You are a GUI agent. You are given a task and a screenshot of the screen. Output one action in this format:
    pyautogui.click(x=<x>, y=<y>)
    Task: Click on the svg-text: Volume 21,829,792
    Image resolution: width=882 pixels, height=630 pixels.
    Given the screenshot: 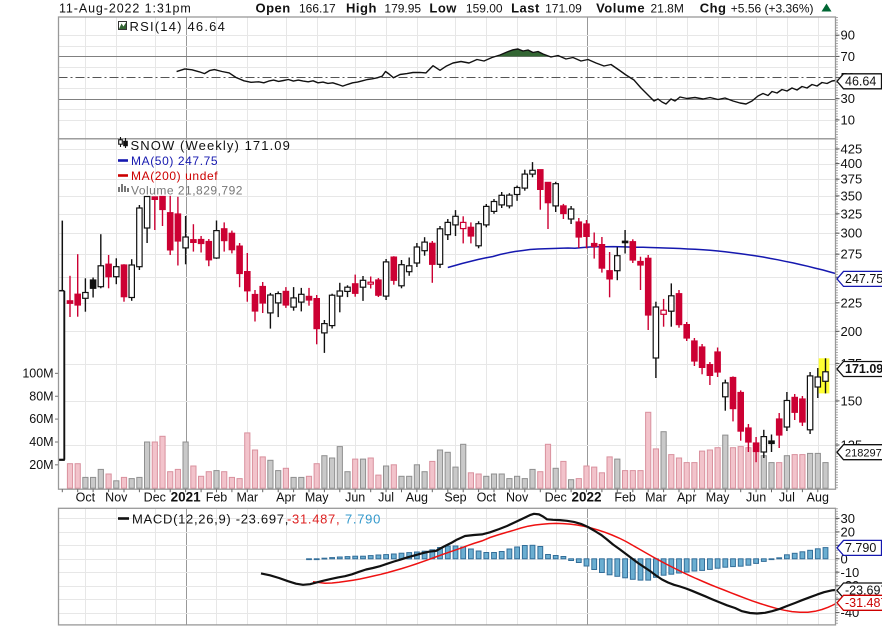 What is the action you would take?
    pyautogui.click(x=187, y=191)
    